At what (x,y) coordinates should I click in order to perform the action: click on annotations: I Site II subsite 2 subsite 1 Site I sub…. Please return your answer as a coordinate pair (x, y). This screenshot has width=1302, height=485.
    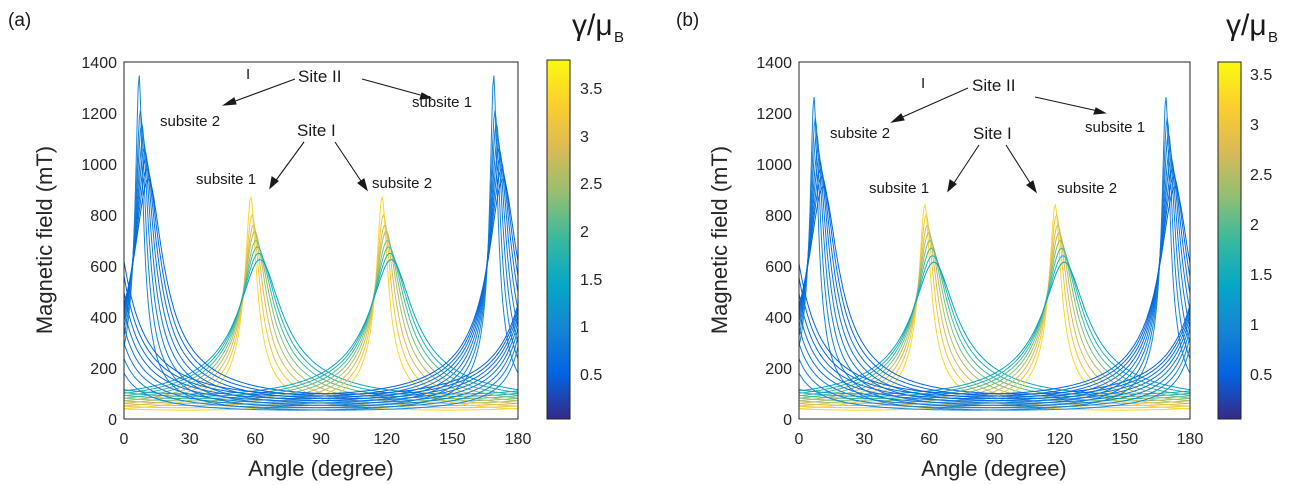
    Looking at the image, I should click on (316, 129).